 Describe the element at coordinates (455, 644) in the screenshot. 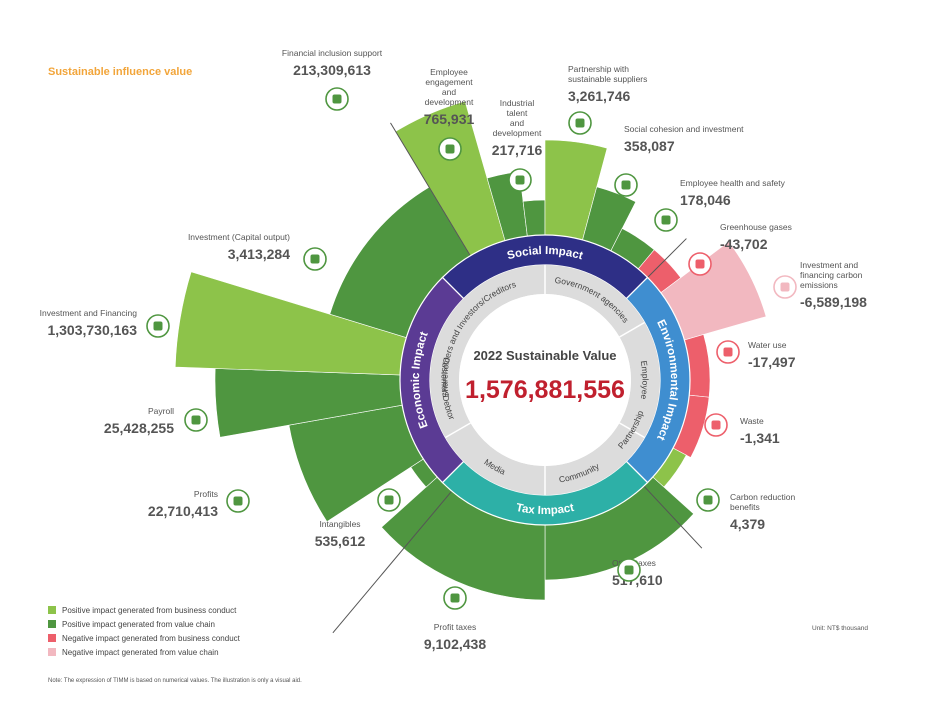

I see `item-value: 9,102,438` at that location.